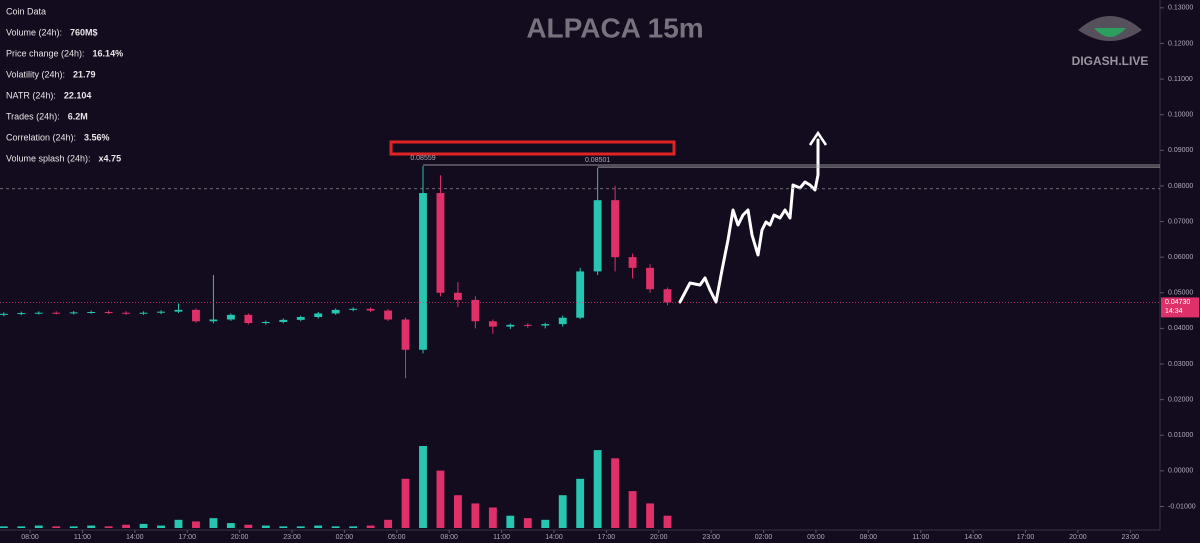 The height and width of the screenshot is (543, 1200). Describe the element at coordinates (1180, 364) in the screenshot. I see `y-tick-label: 0.03000` at that location.